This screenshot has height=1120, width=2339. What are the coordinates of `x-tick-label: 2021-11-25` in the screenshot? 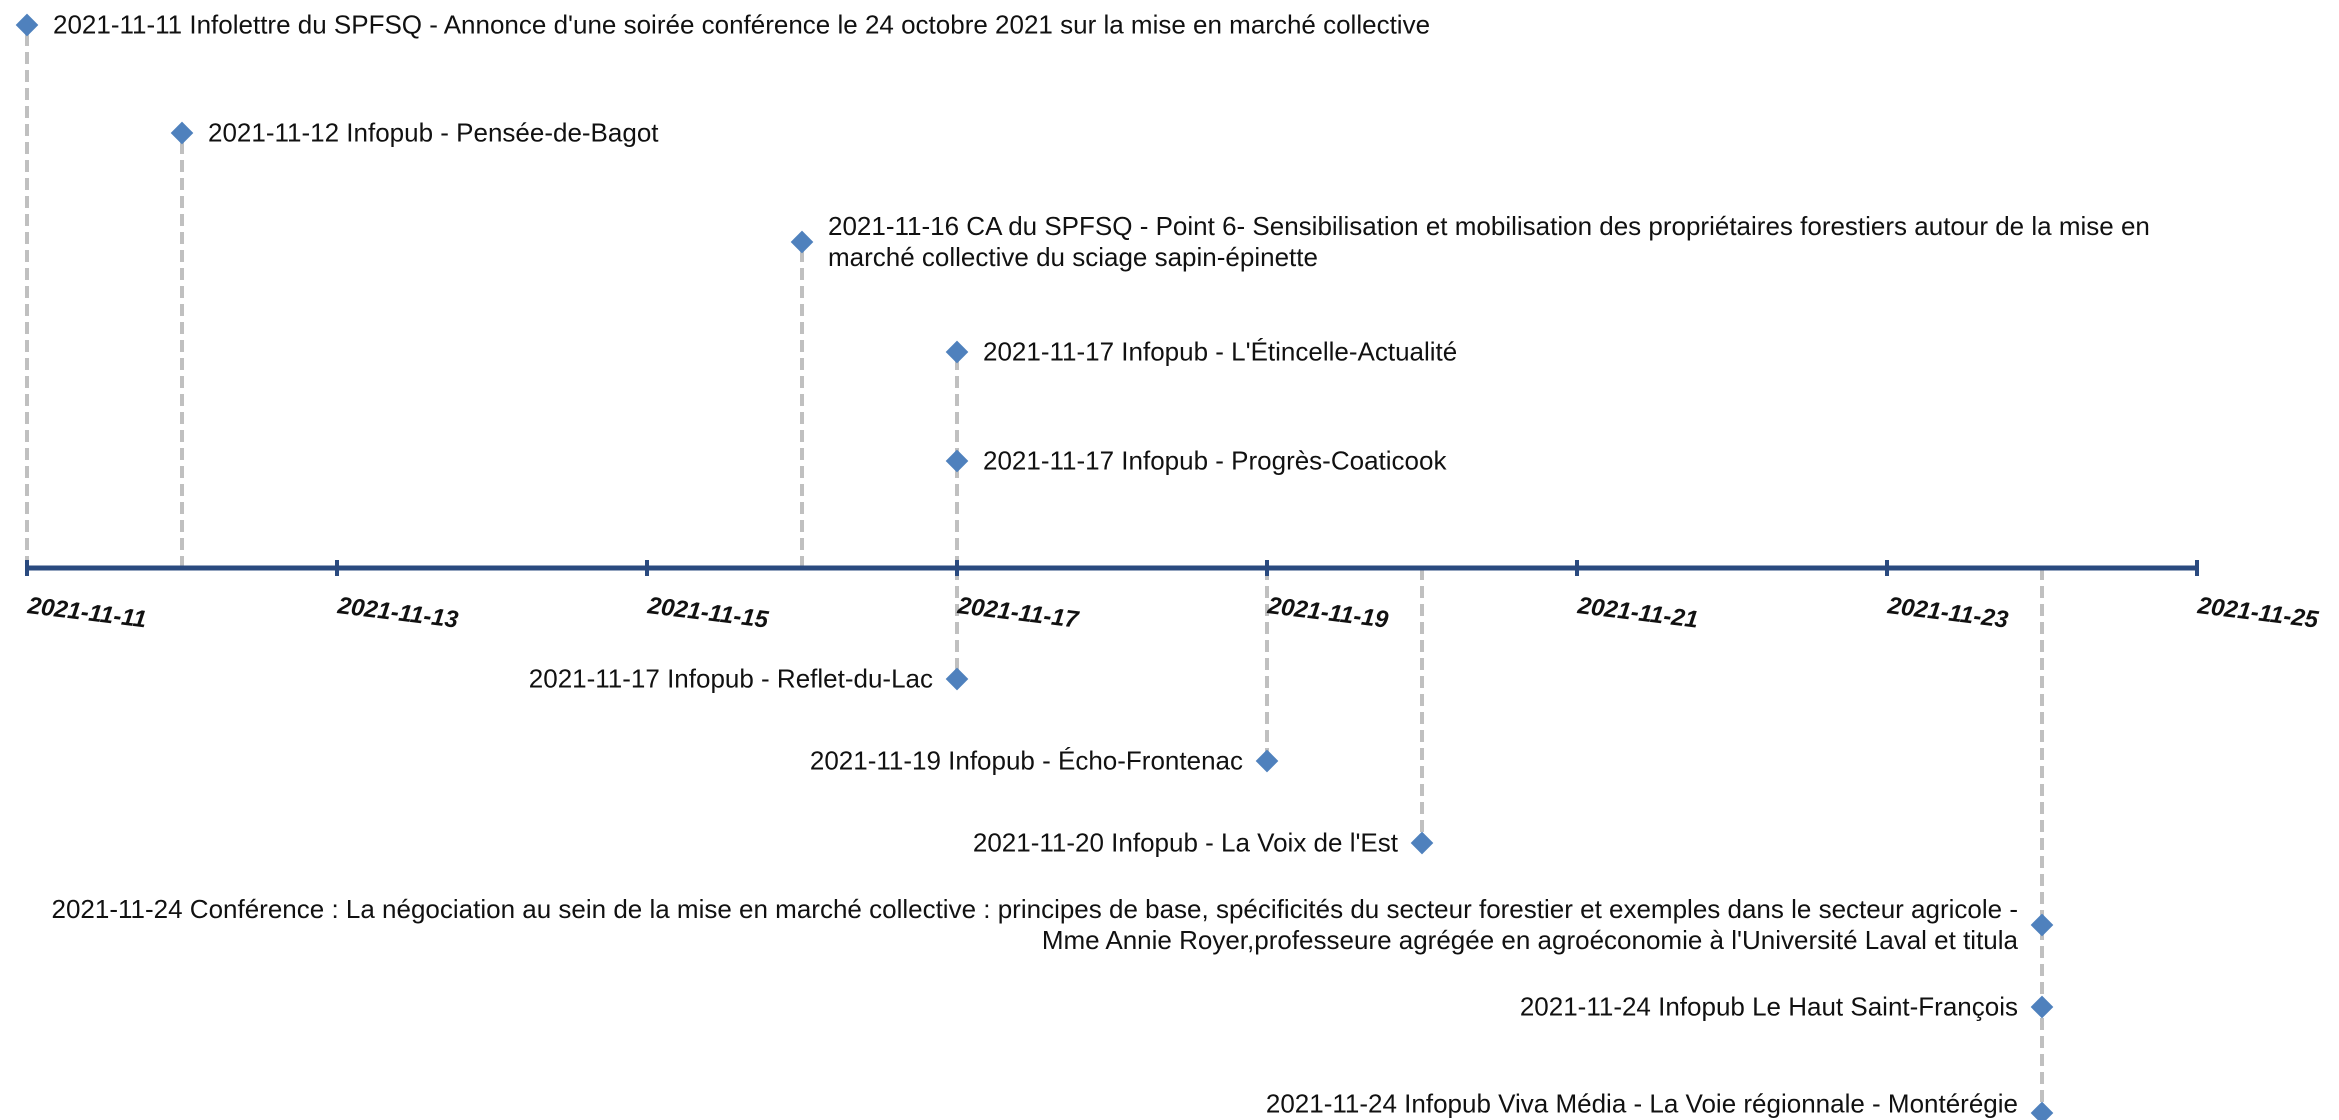 It's located at (2257, 613).